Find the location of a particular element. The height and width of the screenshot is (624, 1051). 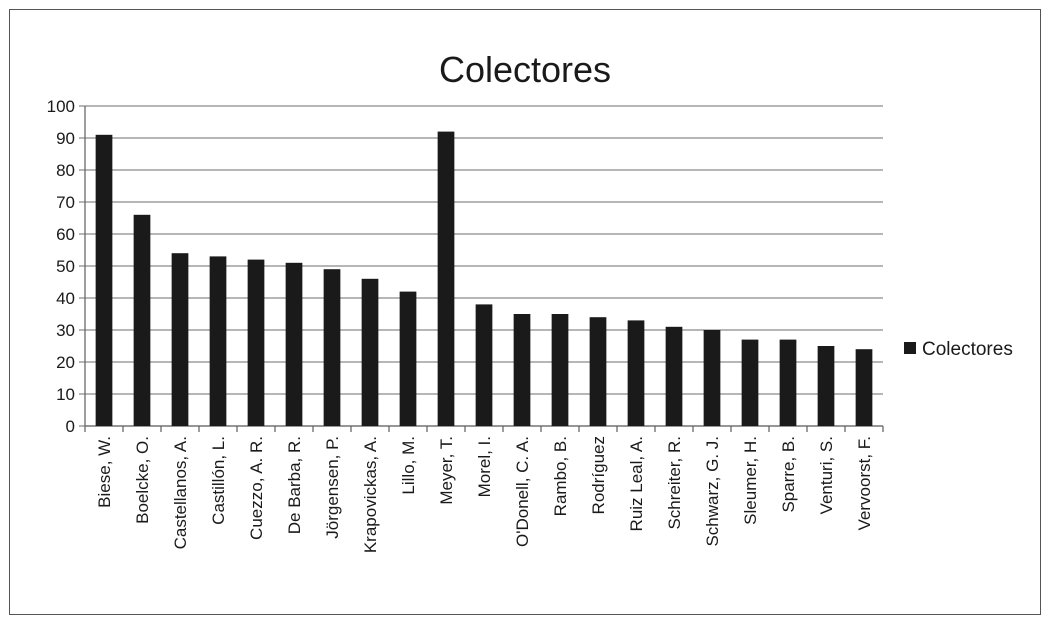

x-tick-label: Schwarz, G. J. is located at coordinates (712, 491).